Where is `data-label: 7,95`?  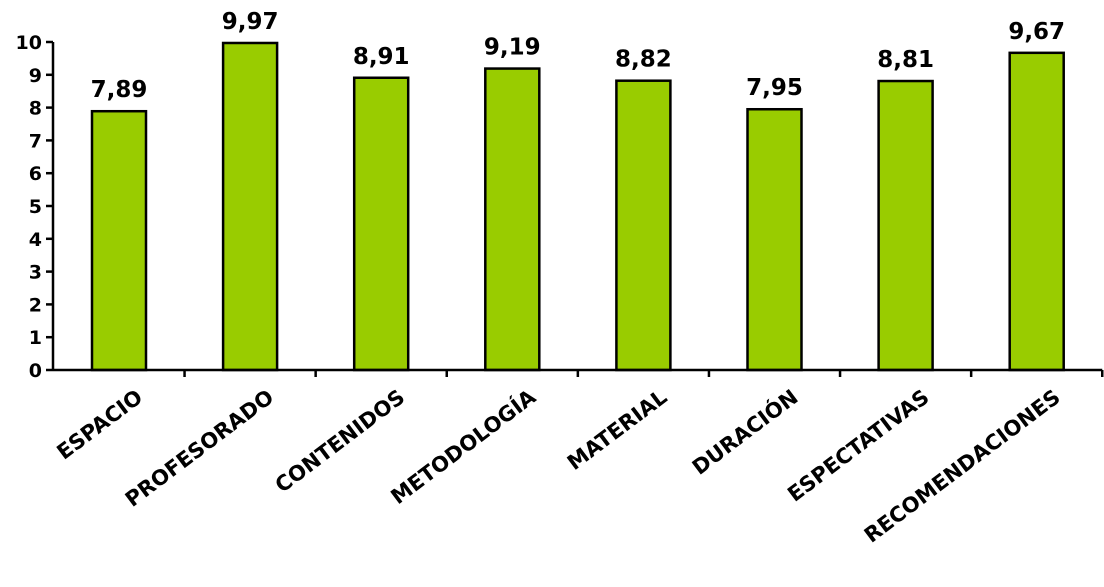
data-label: 7,95 is located at coordinates (774, 88).